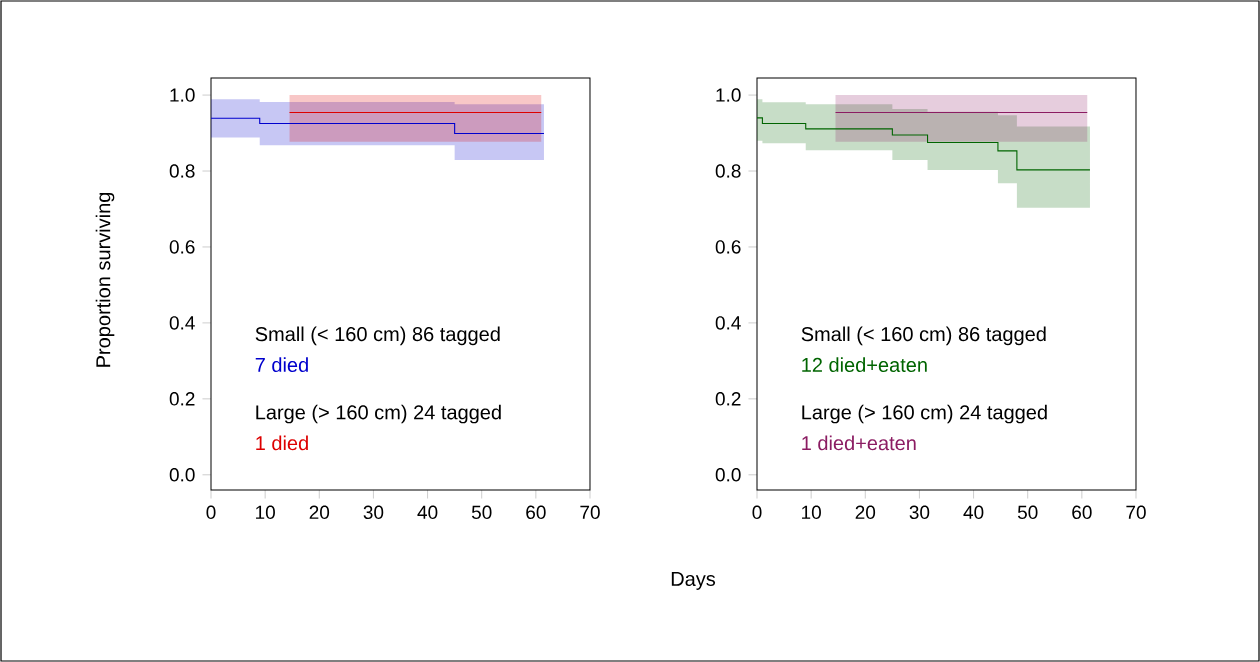  What do you see at coordinates (105, 279) in the screenshot?
I see `y-axis-title: Proportion surviving` at bounding box center [105, 279].